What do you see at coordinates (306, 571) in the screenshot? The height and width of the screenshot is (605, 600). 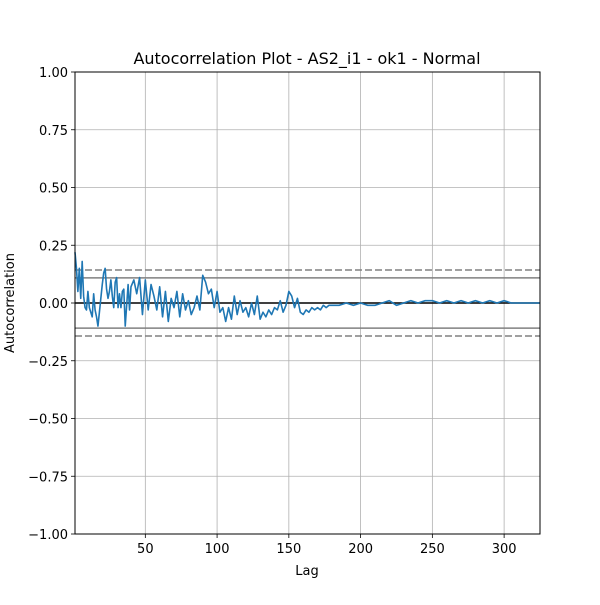 I see `x-axis-label: Lag` at bounding box center [306, 571].